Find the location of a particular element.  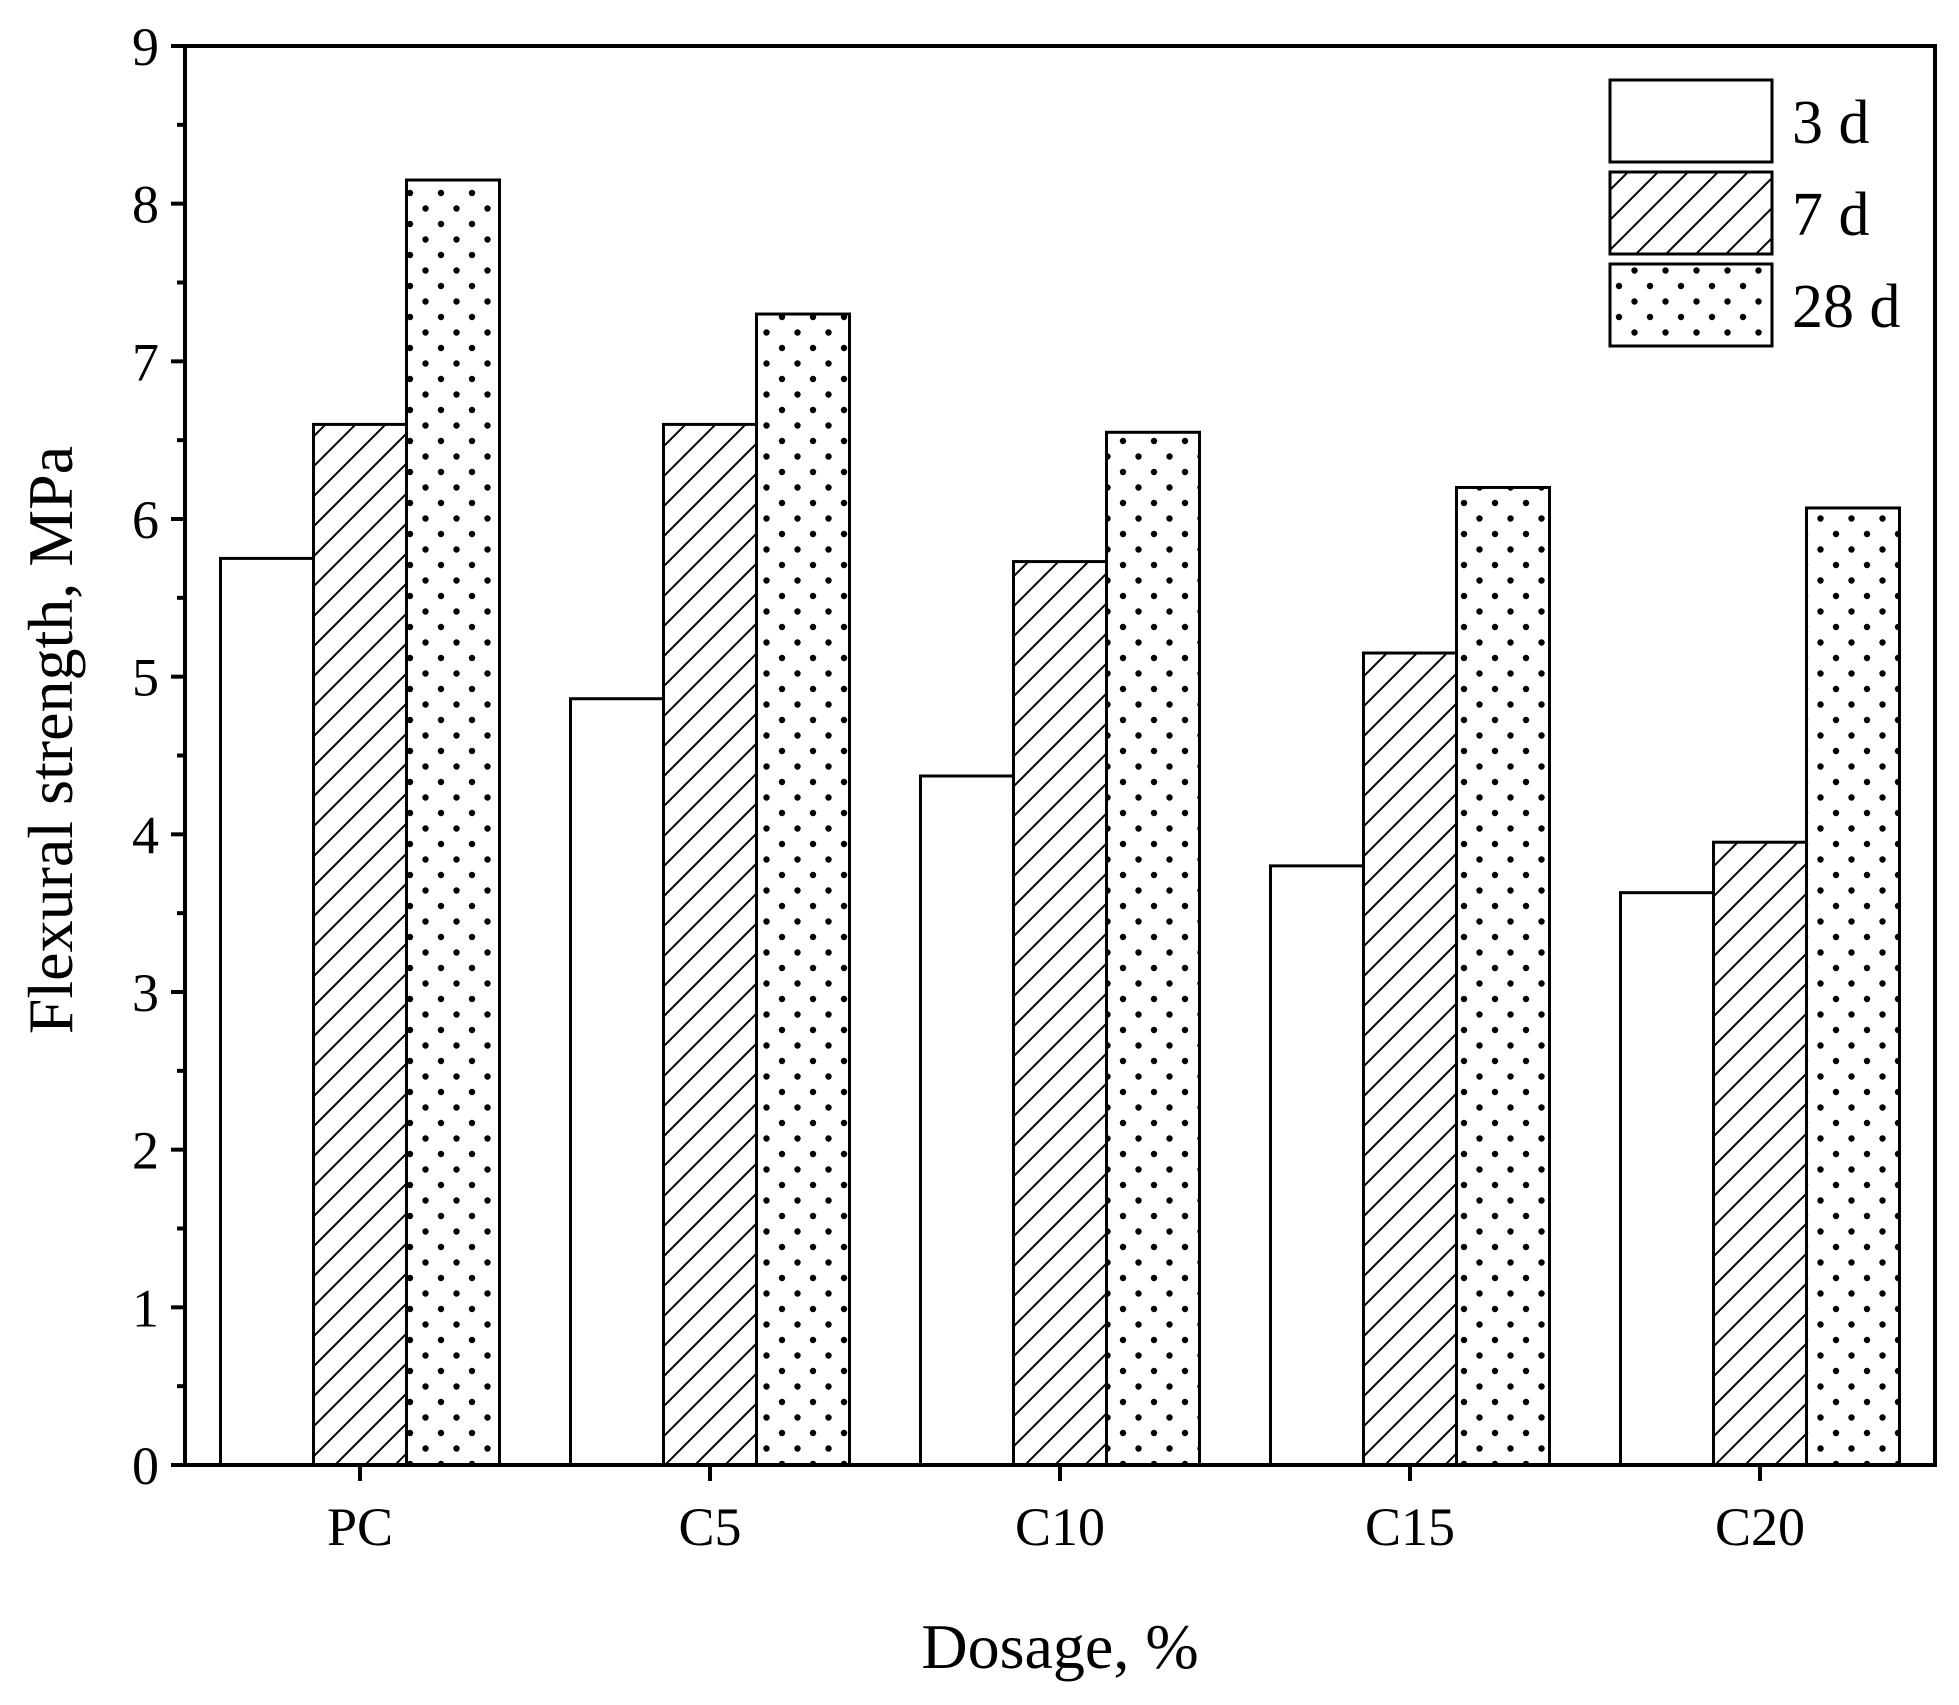

bar-pattern-pc-7d is located at coordinates (360, 944).